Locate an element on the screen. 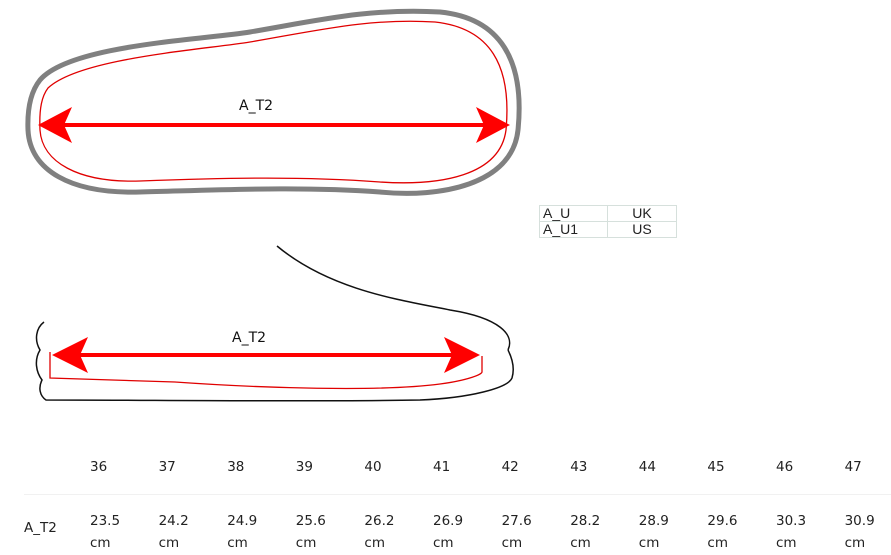 This screenshot has height=555, width=891. length-value: 23.5 is located at coordinates (105, 521).